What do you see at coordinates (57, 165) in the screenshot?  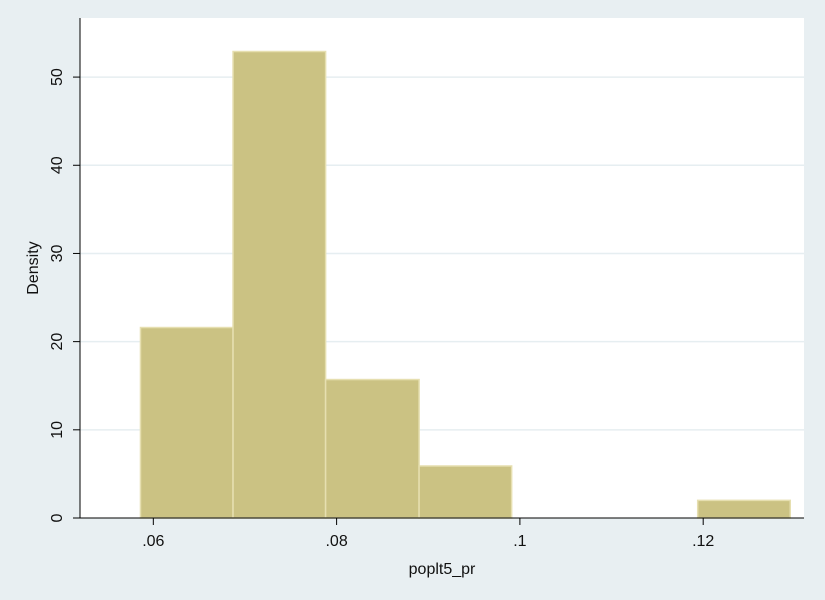 I see `y-tick-label: 40` at bounding box center [57, 165].